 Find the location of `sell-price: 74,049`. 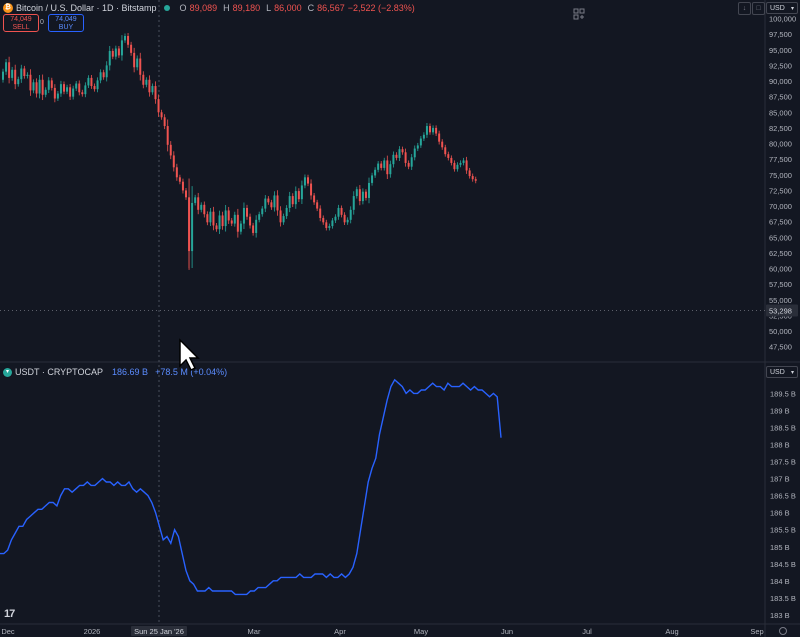

sell-price: 74,049 is located at coordinates (21, 19).